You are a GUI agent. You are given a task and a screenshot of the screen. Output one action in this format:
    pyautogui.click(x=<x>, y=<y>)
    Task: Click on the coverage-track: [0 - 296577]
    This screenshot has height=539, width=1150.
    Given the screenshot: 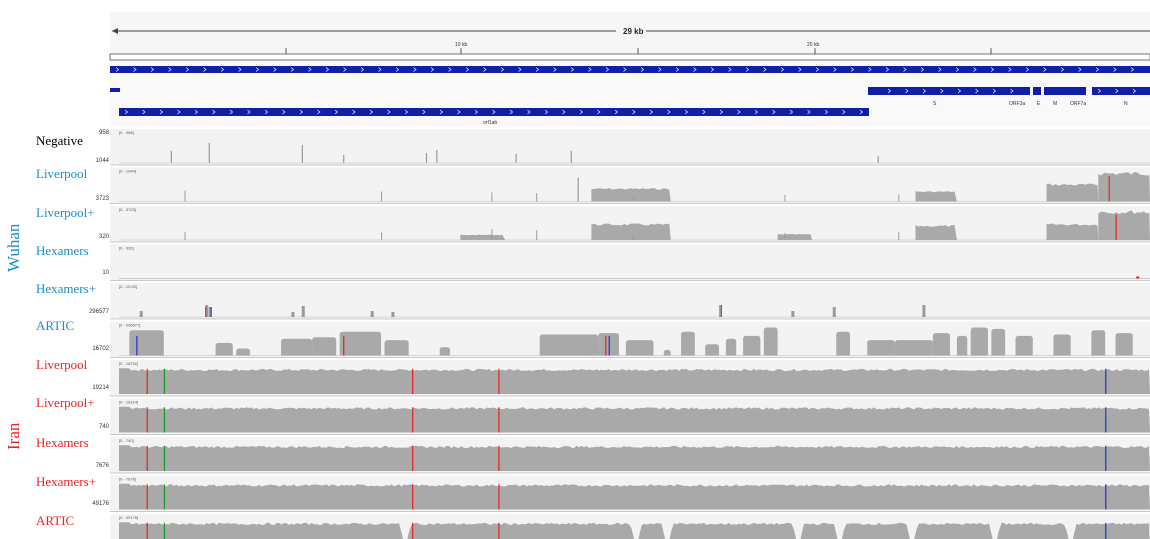 What is the action you would take?
    pyautogui.click(x=630, y=339)
    